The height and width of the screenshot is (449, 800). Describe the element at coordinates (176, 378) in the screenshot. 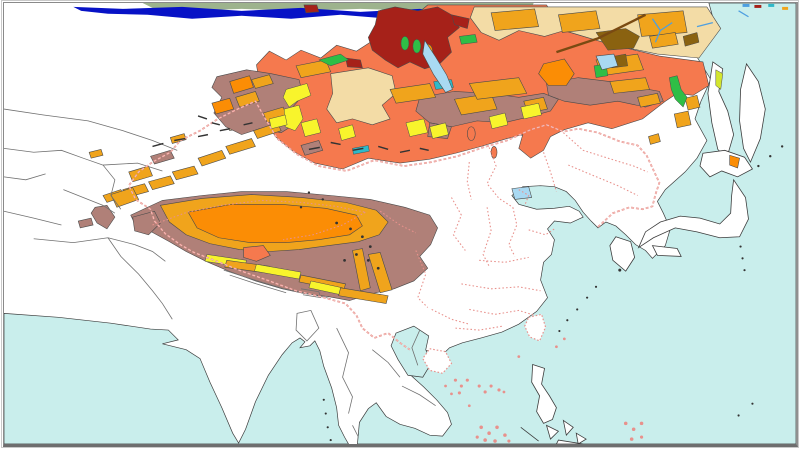

I see `indian-ocean-bay-of-bengal` at that location.